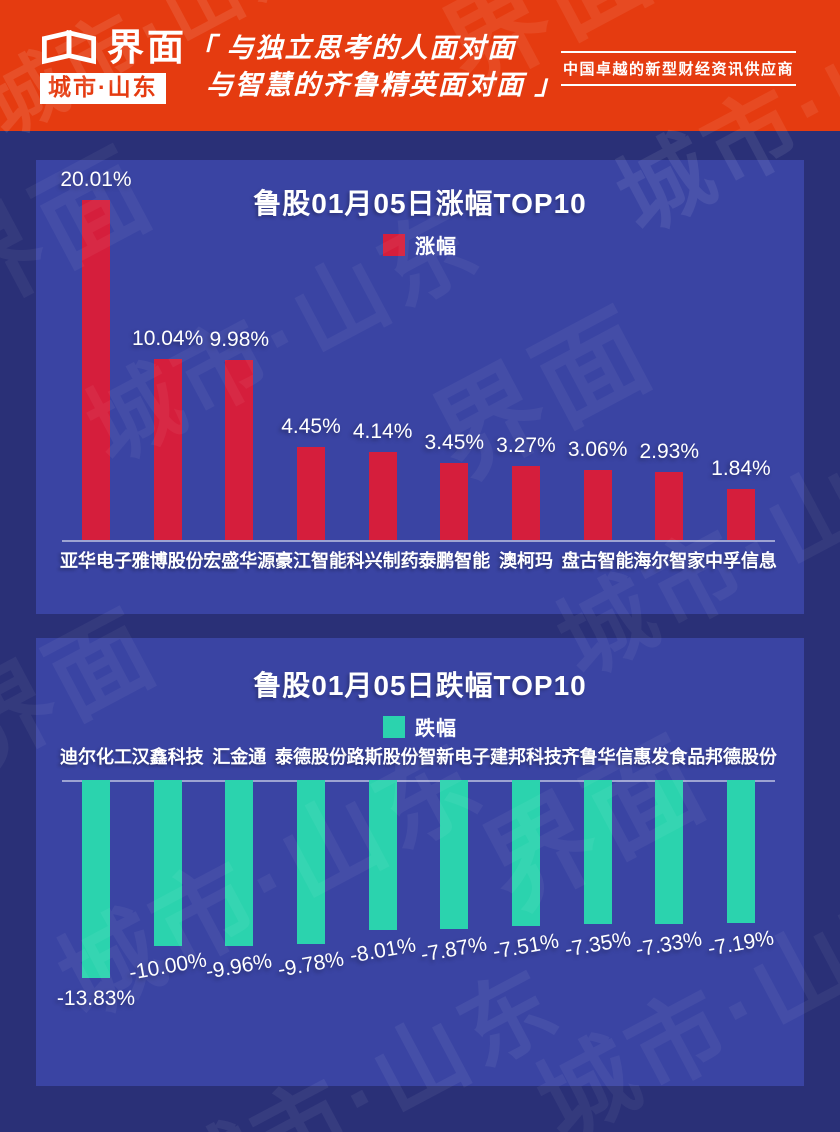  Describe the element at coordinates (526, 445) in the screenshot. I see `bar-value-label: 3.27%` at that location.